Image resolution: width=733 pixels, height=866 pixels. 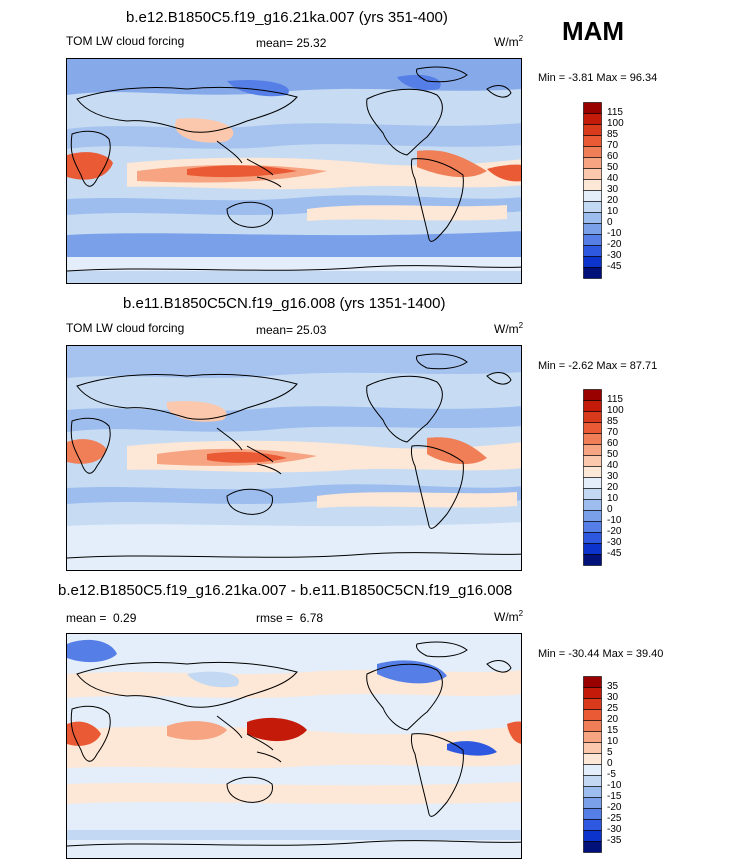 I want to click on panel2-max-label: Max =, so click(x=611, y=366).